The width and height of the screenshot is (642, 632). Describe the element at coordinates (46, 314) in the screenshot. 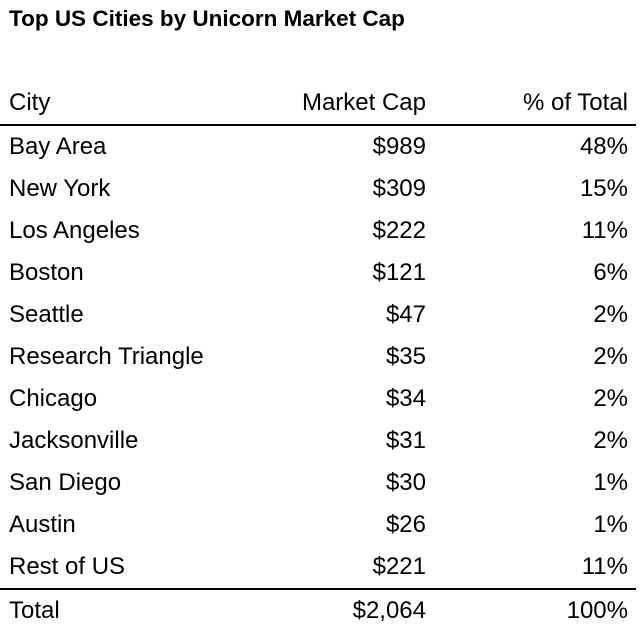

I see `city-cell: Seattle` at that location.